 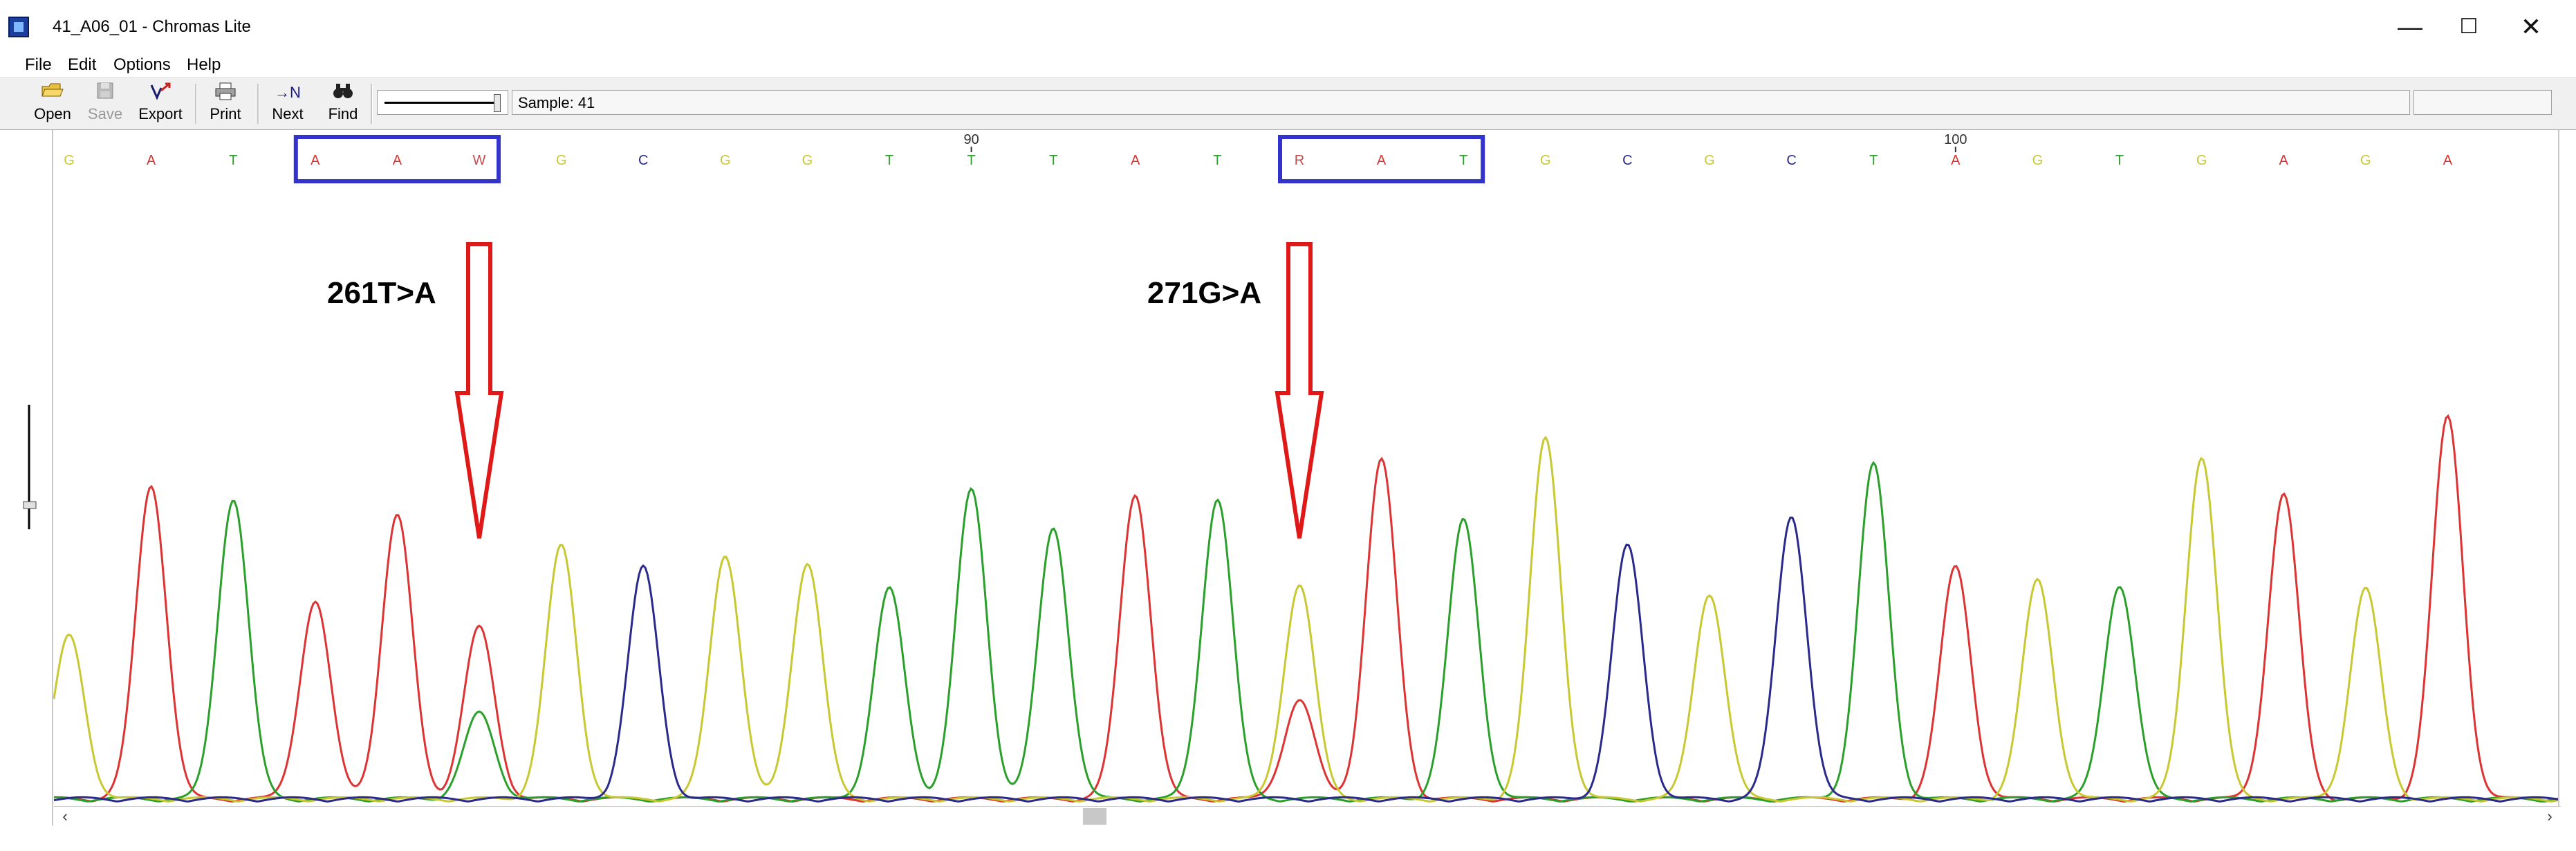 What do you see at coordinates (971, 139) in the screenshot?
I see `position-marker: 90` at bounding box center [971, 139].